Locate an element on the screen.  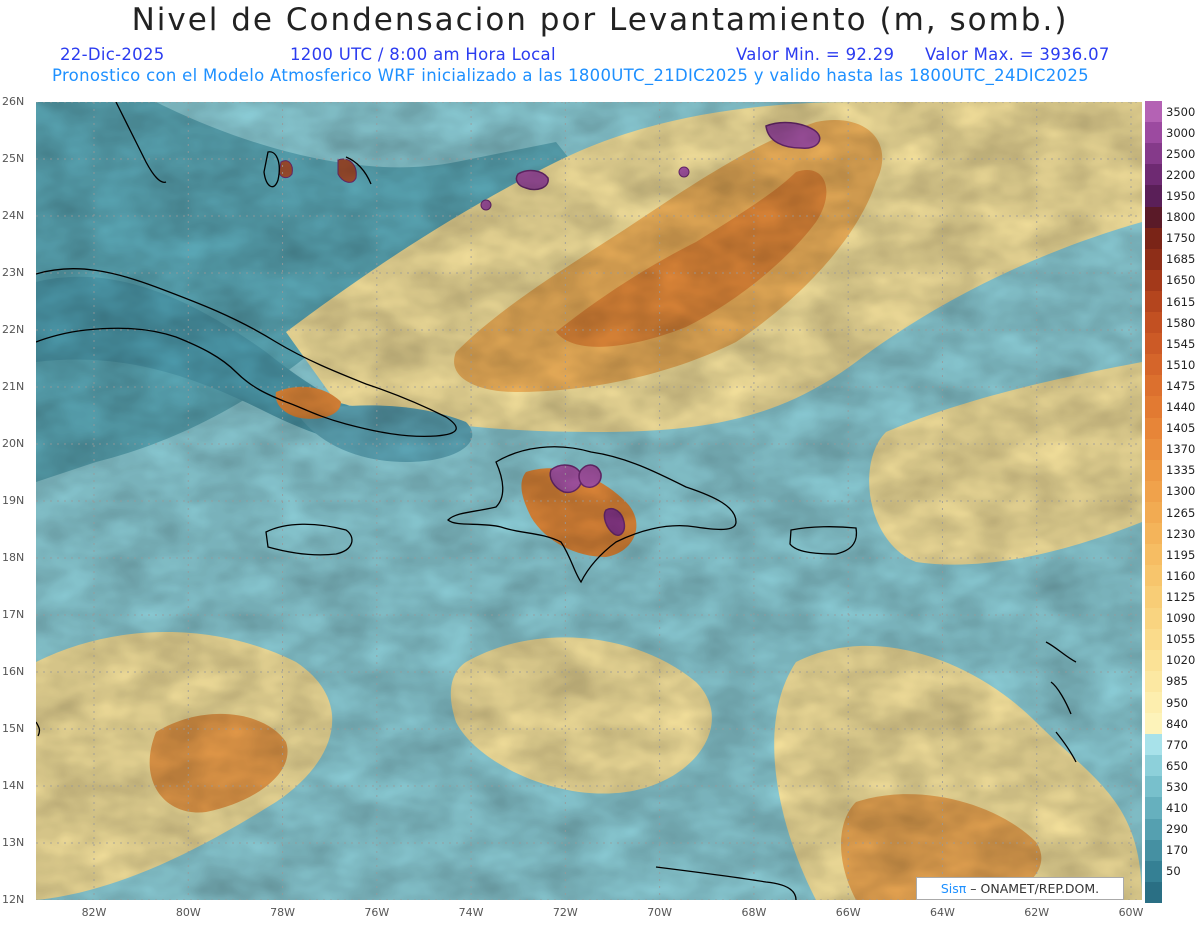
forecast-date: 22-Dic-2025 is located at coordinates (112, 54).